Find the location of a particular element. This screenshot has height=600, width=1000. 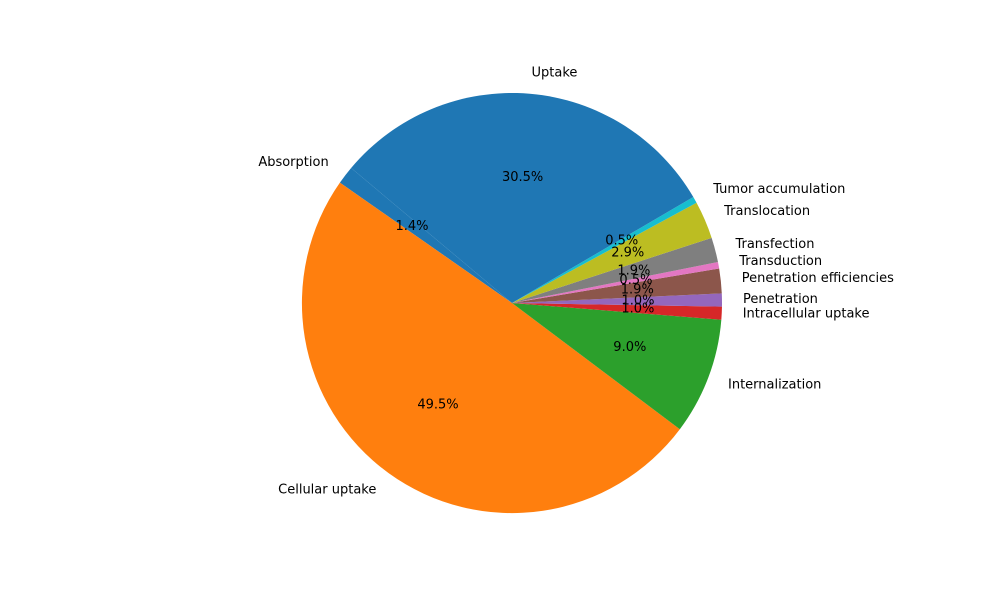

pct-label-intracellular-uptake: 1.0% is located at coordinates (637, 309).